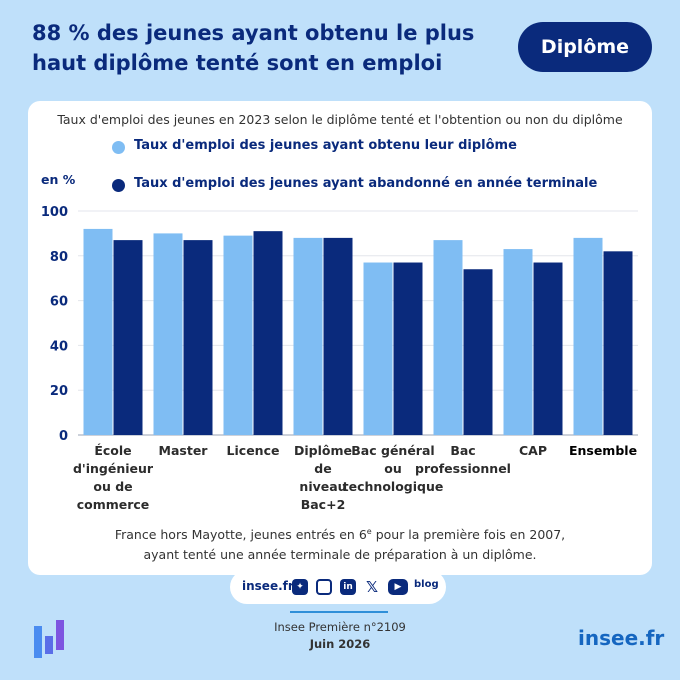 This screenshot has width=680, height=680. Describe the element at coordinates (59, 391) in the screenshot. I see `y-tick-label: 20` at that location.